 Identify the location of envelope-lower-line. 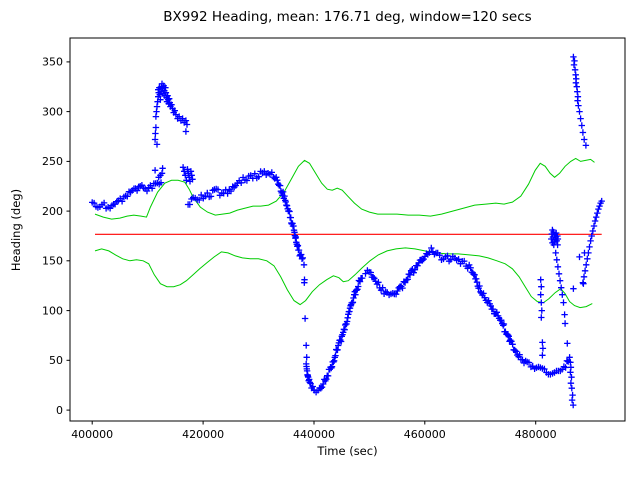
(343, 278).